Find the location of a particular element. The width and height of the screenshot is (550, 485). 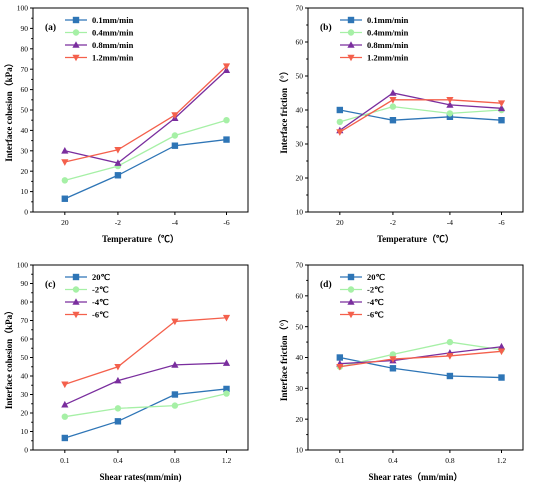

y-tick-label: 10 is located at coordinates (25, 191).